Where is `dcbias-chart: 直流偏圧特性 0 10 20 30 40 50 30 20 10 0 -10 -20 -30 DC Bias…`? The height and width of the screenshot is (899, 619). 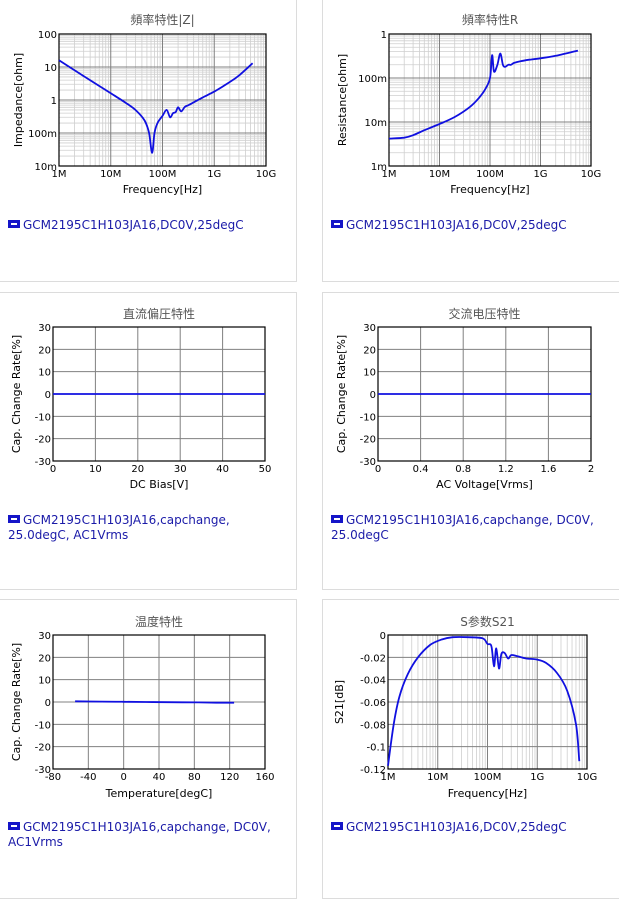 dcbias-chart: 直流偏圧特性 0 10 20 30 40 50 30 20 10 0 -10 -20 -30 DC Bias… is located at coordinates (141, 398).